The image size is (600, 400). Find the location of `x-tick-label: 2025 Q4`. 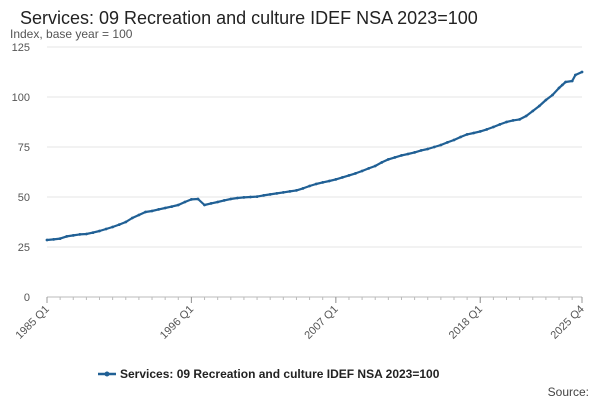

x-tick-label: 2025 Q4 is located at coordinates (568, 322).